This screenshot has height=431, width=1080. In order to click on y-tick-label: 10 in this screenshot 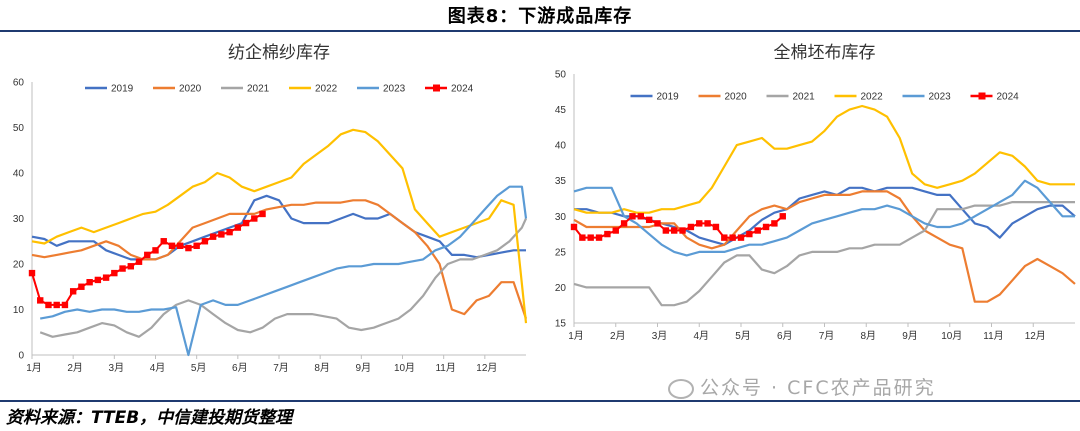, I will do `click(19, 310)`.